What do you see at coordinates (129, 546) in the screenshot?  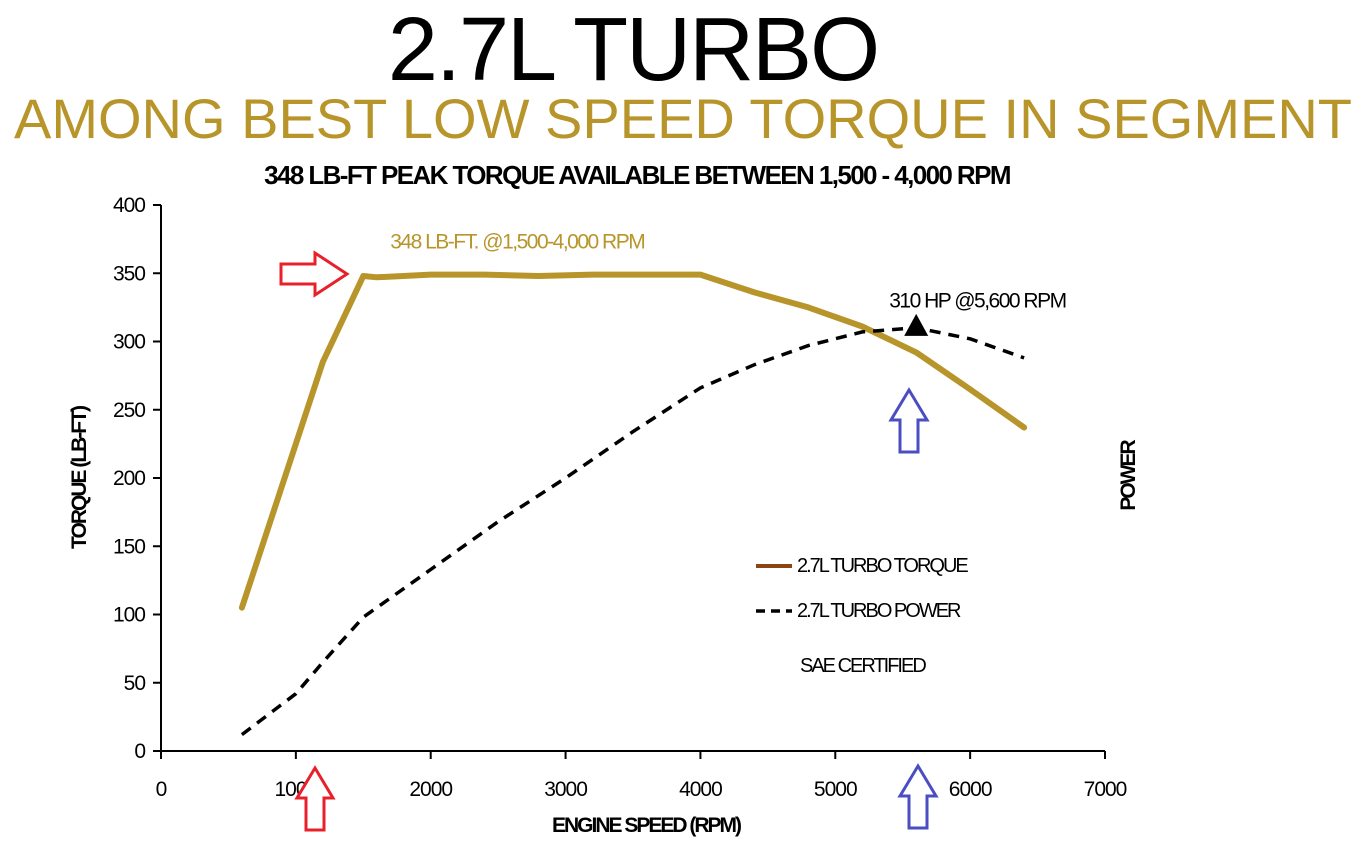 I see `y-tick-label: 150` at bounding box center [129, 546].